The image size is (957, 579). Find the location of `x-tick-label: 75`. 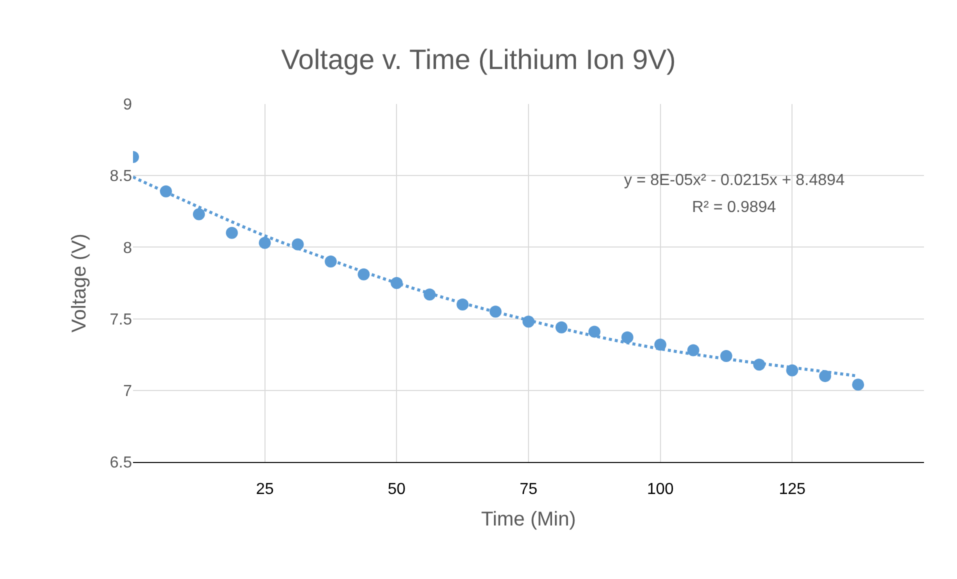

x-tick-label: 75 is located at coordinates (529, 489).